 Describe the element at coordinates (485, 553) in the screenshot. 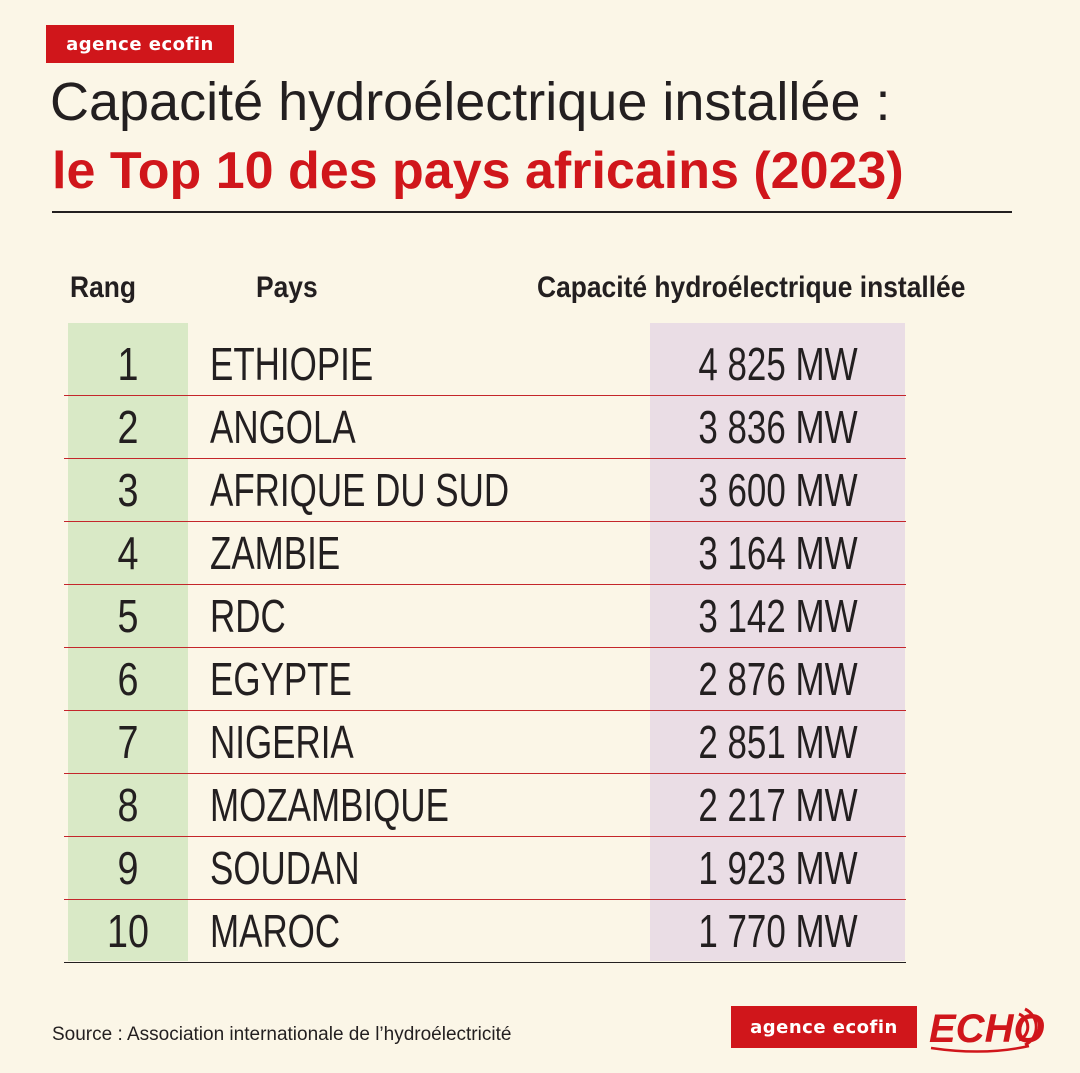

I see `table-row: 4 ZAMBIE 3 164 MW` at that location.